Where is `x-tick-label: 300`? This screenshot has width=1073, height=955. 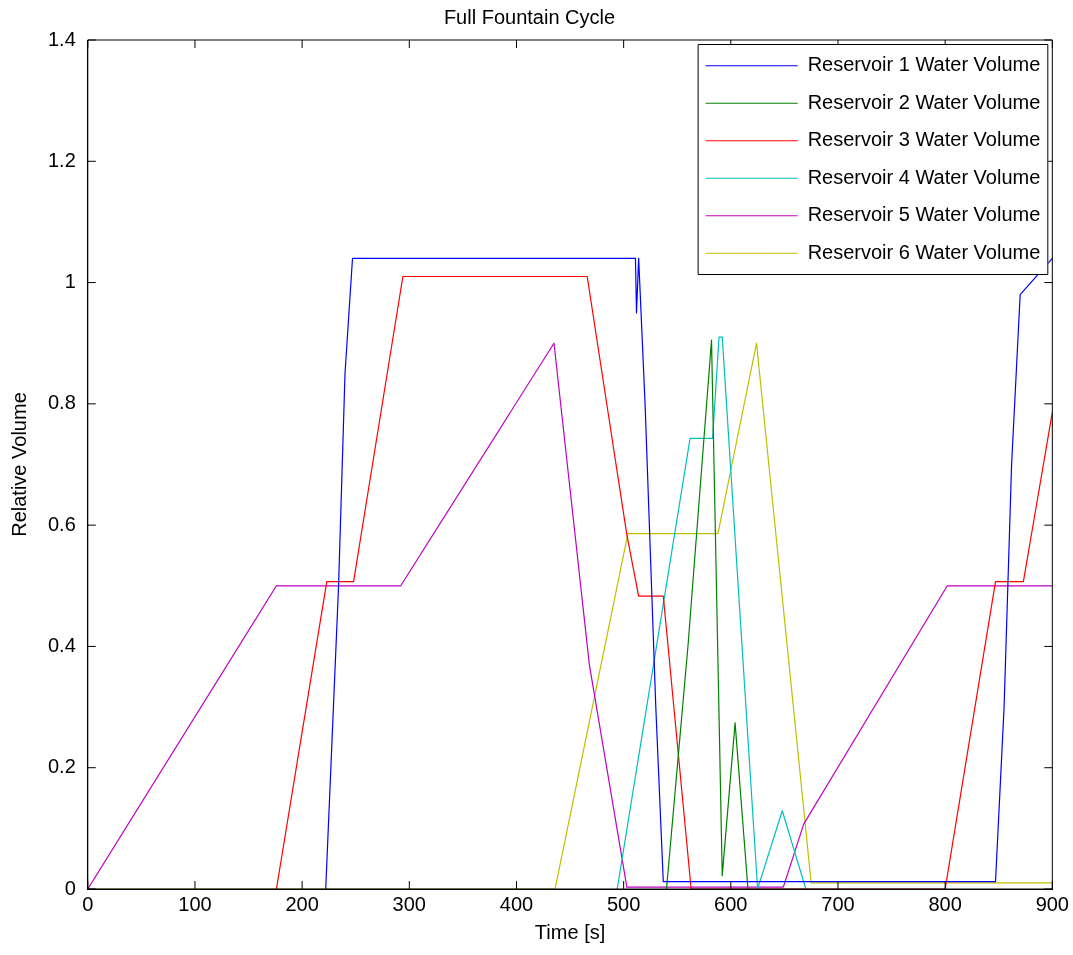 x-tick-label: 300 is located at coordinates (409, 903).